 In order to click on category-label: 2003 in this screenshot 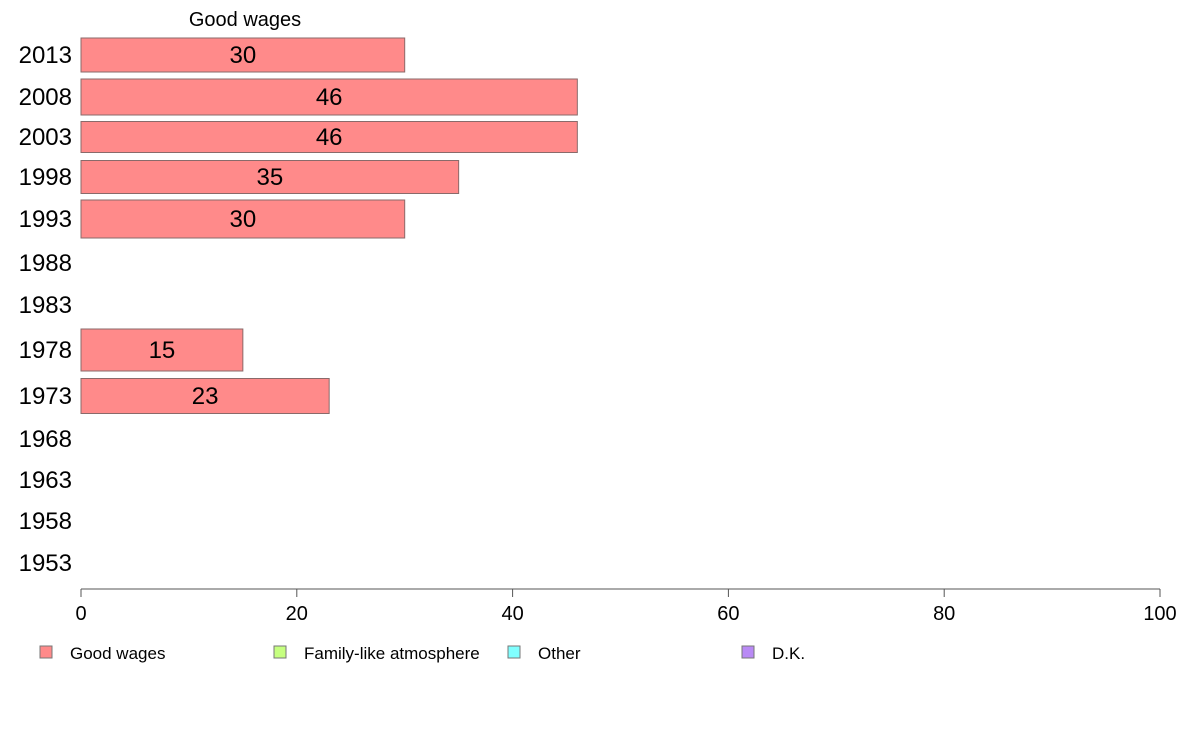, I will do `click(45, 137)`.